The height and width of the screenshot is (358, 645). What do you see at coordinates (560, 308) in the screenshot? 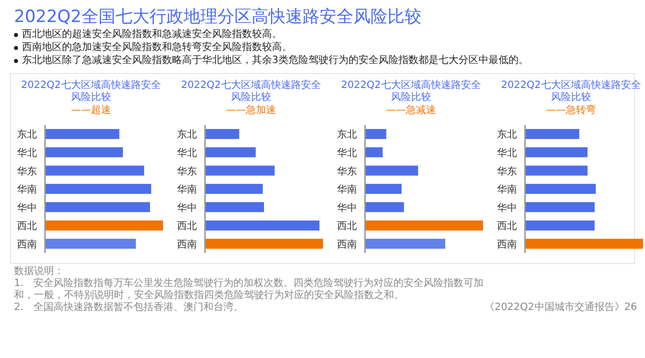
I see `text: 《2022Q2中国城市交通报告》26` at bounding box center [560, 308].